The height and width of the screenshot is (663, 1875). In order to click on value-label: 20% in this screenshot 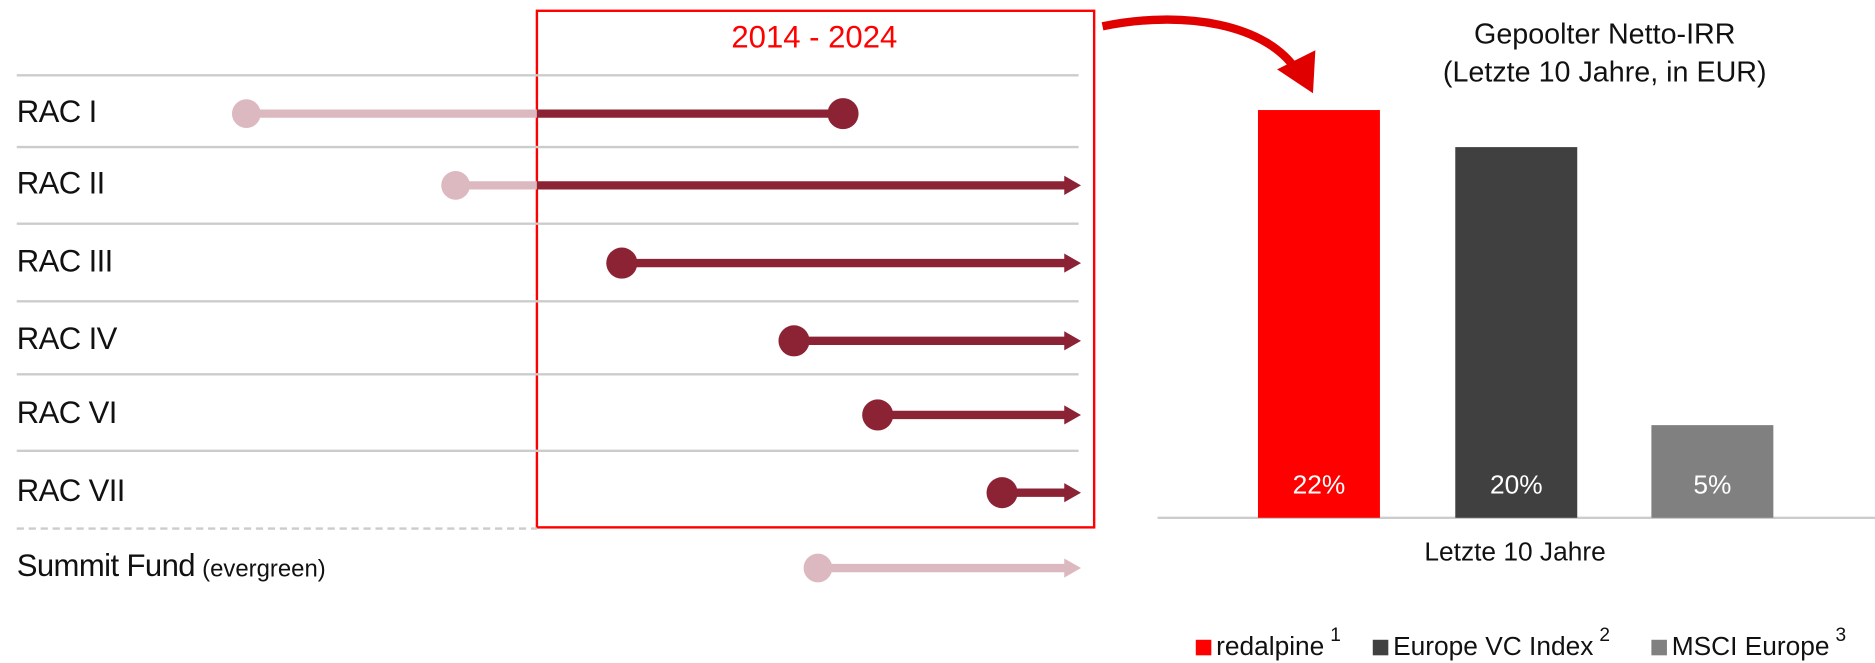, I will do `click(1516, 485)`.